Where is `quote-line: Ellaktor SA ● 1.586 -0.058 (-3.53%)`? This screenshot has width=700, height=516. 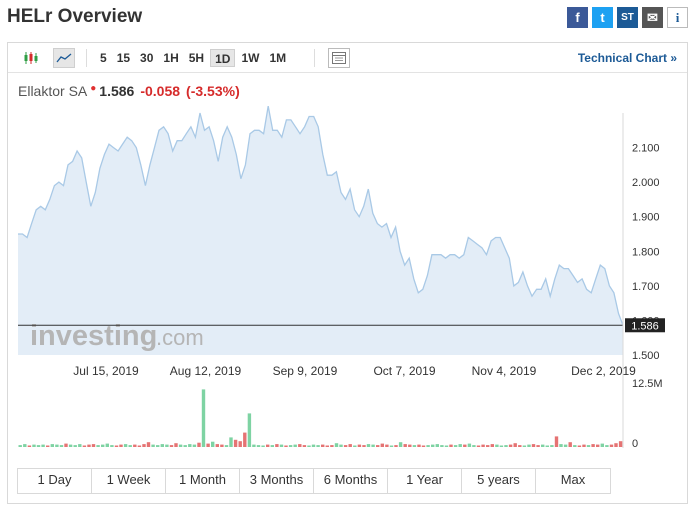
quote-line: Ellaktor SA ● 1.586 -0.058 (-3.53%) is located at coordinates (132, 91).